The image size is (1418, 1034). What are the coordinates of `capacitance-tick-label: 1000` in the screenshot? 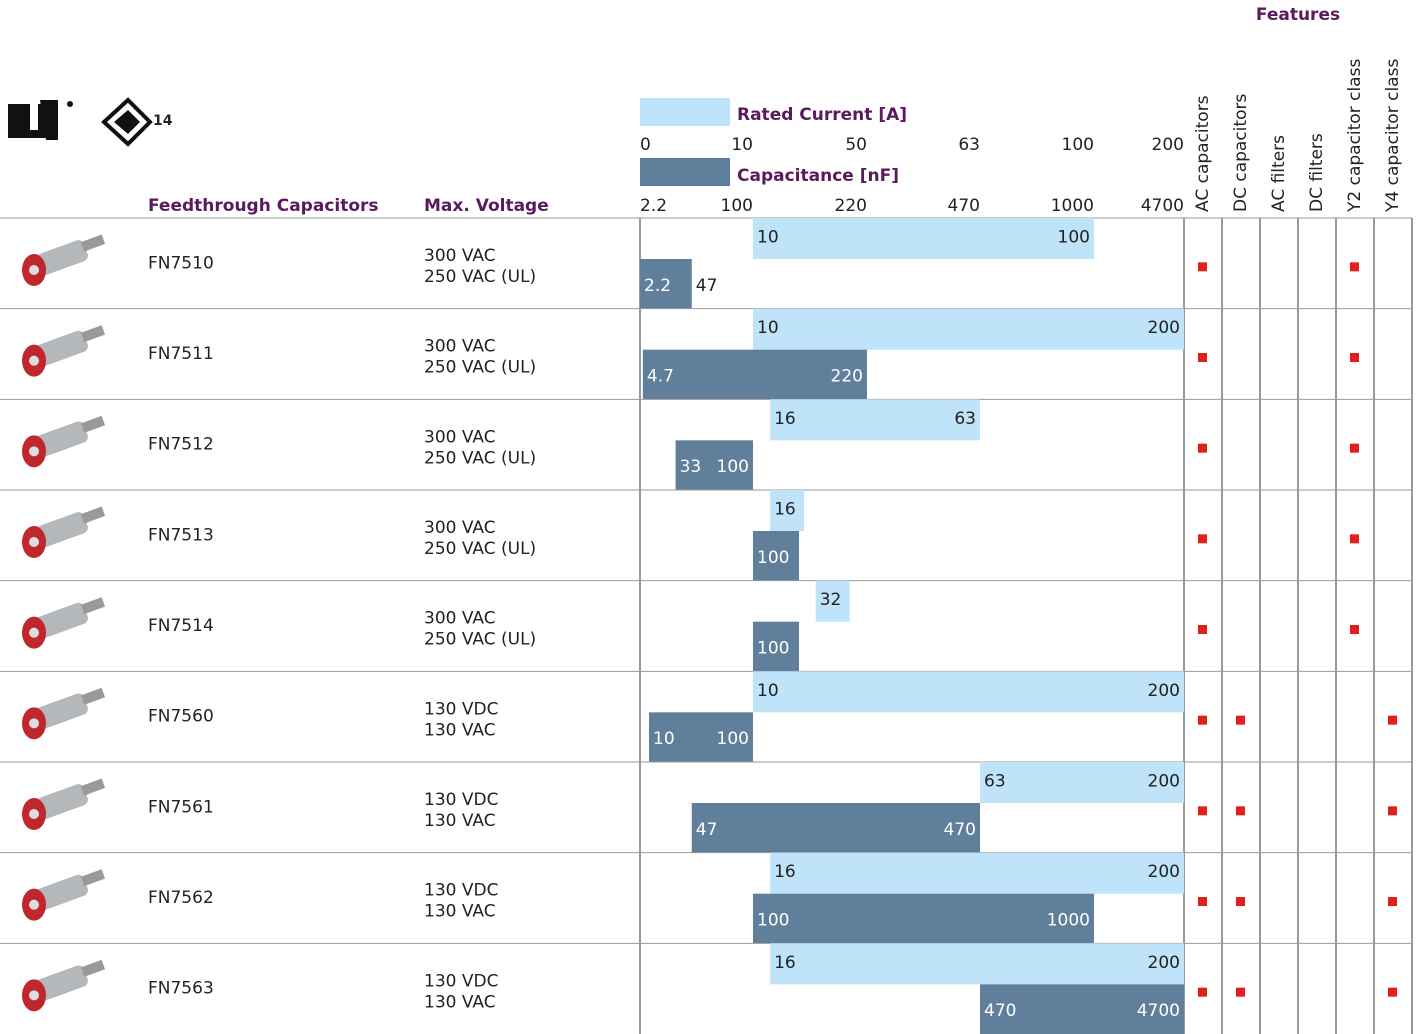 It's located at (1072, 206).